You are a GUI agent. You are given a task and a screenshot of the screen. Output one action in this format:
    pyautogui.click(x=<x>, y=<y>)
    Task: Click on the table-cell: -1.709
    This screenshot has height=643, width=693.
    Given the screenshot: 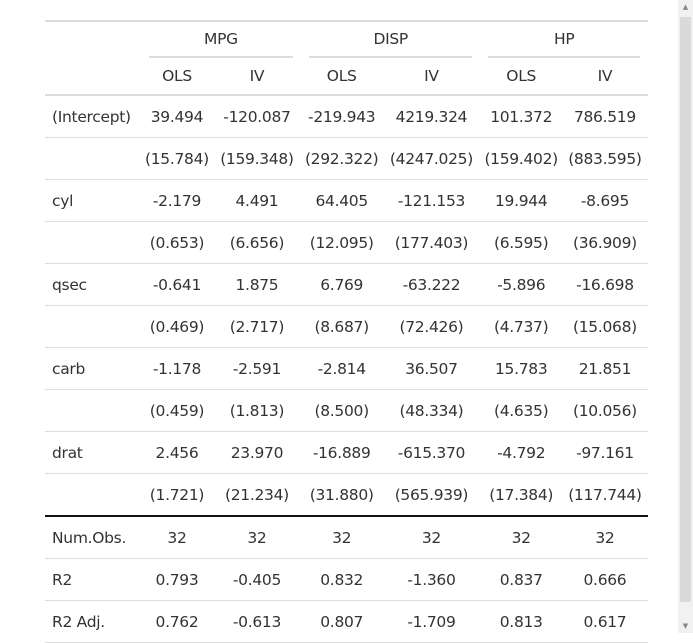 What is the action you would take?
    pyautogui.click(x=431, y=621)
    